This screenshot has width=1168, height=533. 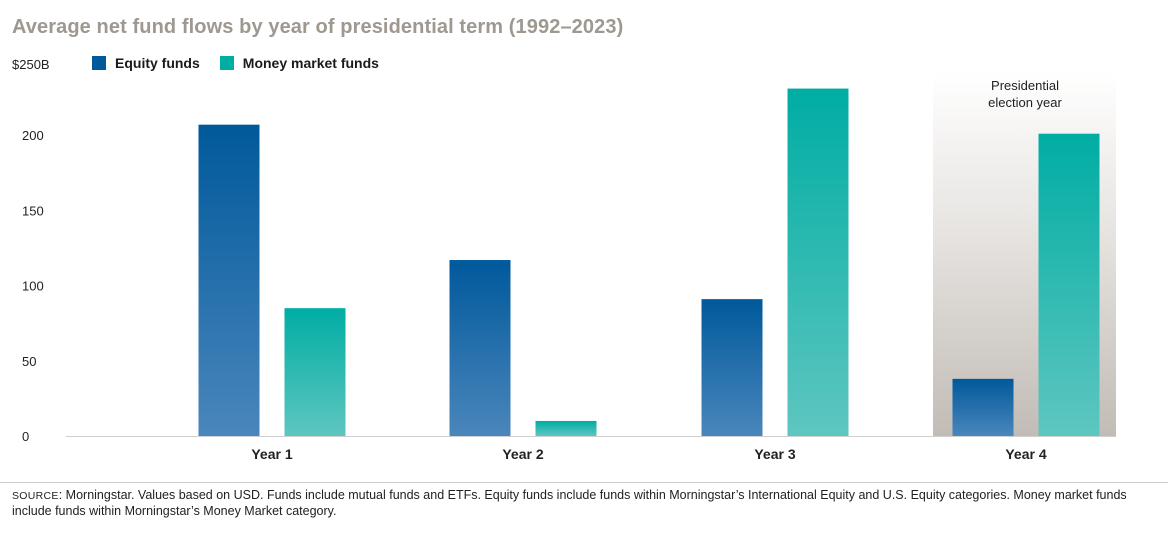 What do you see at coordinates (31, 64) in the screenshot?
I see `y-top-label: $250B` at bounding box center [31, 64].